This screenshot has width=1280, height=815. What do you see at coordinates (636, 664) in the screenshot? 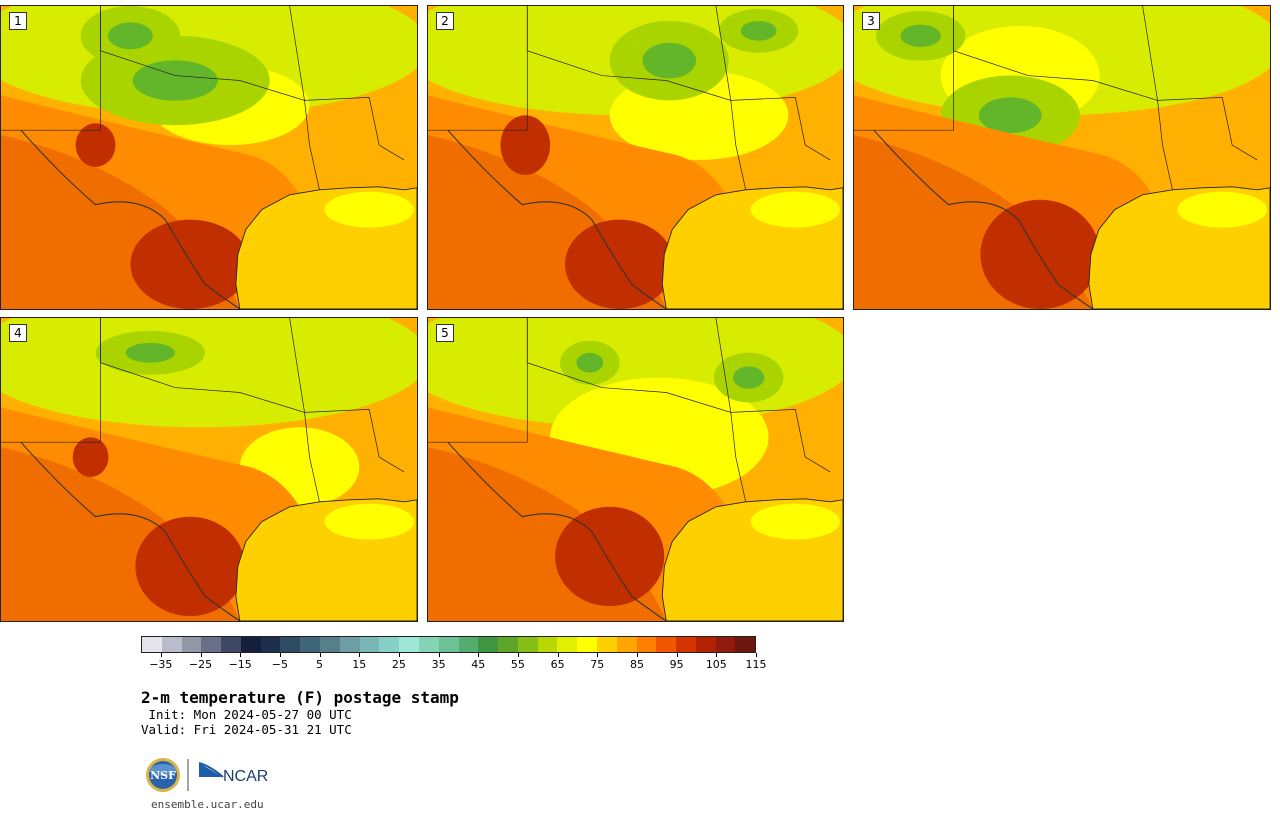
I see `colorbar-tick-label: 85` at bounding box center [636, 664].